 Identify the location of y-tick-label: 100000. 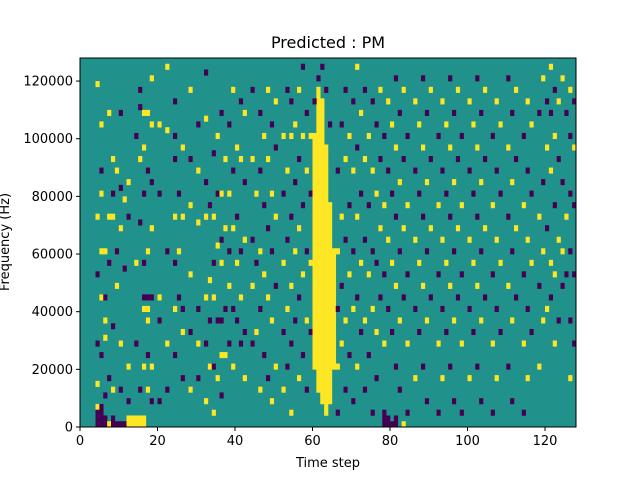
(48, 139).